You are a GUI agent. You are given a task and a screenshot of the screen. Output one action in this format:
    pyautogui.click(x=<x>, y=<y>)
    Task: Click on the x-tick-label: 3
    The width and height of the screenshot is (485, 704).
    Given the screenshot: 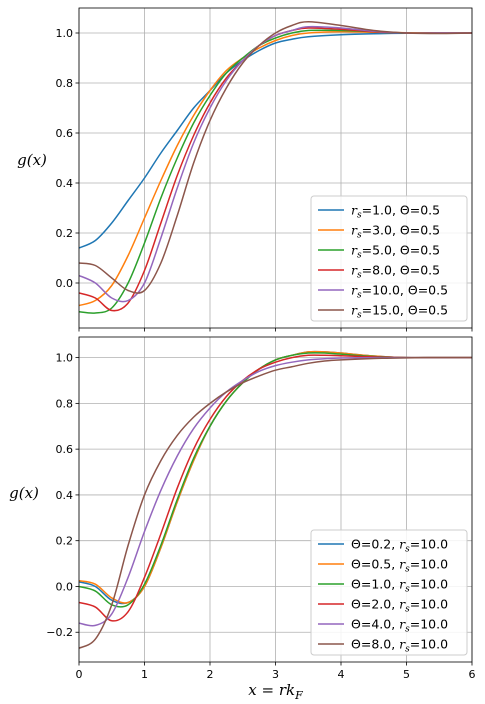 What is the action you would take?
    pyautogui.click(x=275, y=674)
    